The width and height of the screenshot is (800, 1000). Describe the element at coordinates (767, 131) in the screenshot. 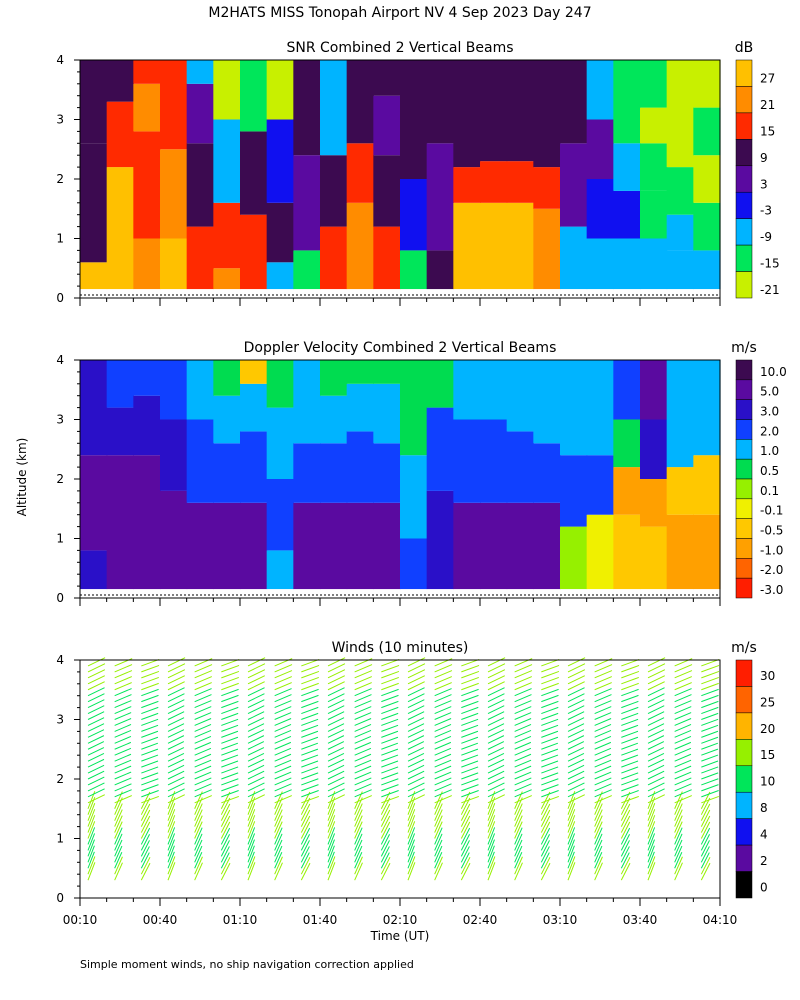

I see `colorbar-label: 15` at that location.